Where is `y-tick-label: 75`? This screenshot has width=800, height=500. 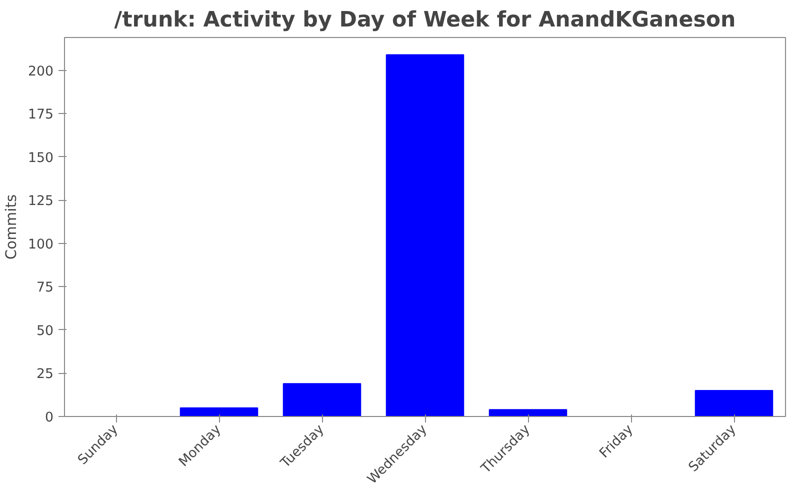 y-tick-label: 75 is located at coordinates (45, 288).